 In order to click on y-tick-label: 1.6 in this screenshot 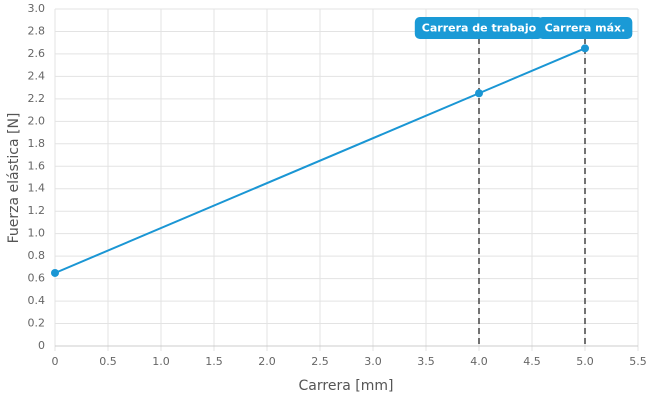, I will do `click(37, 165)`.